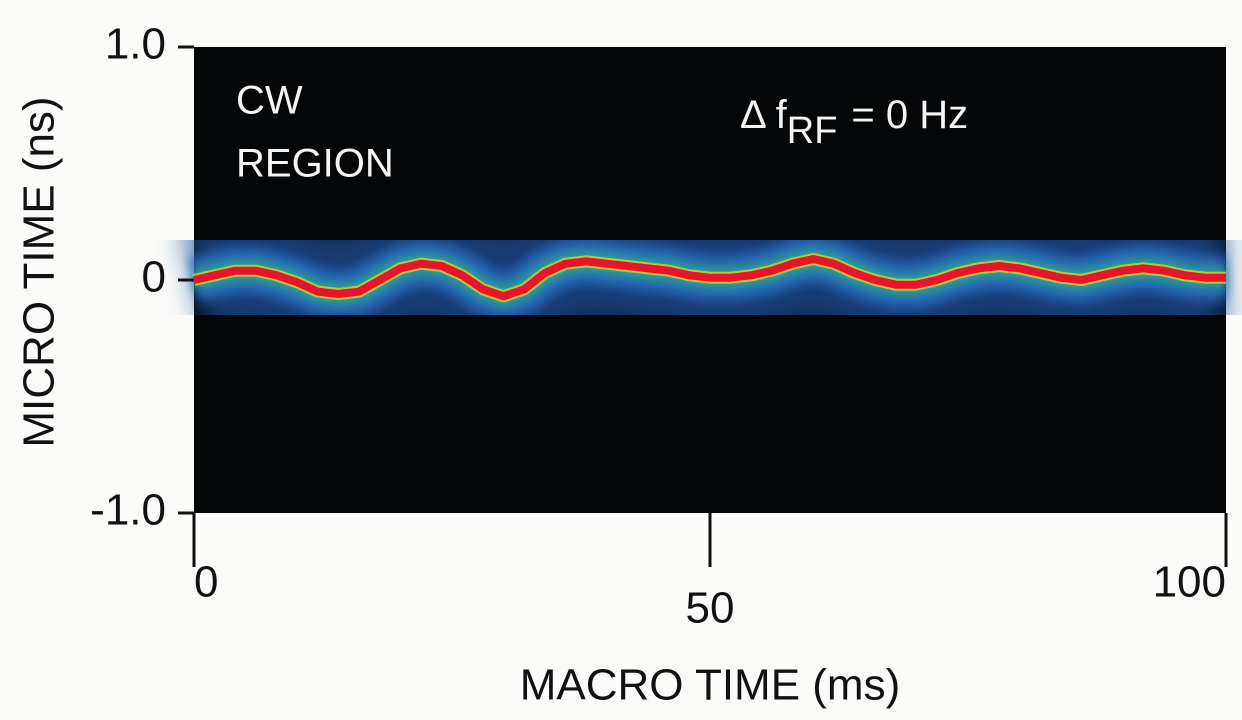  Describe the element at coordinates (154, 277) in the screenshot. I see `y-tick-label: 0` at that location.